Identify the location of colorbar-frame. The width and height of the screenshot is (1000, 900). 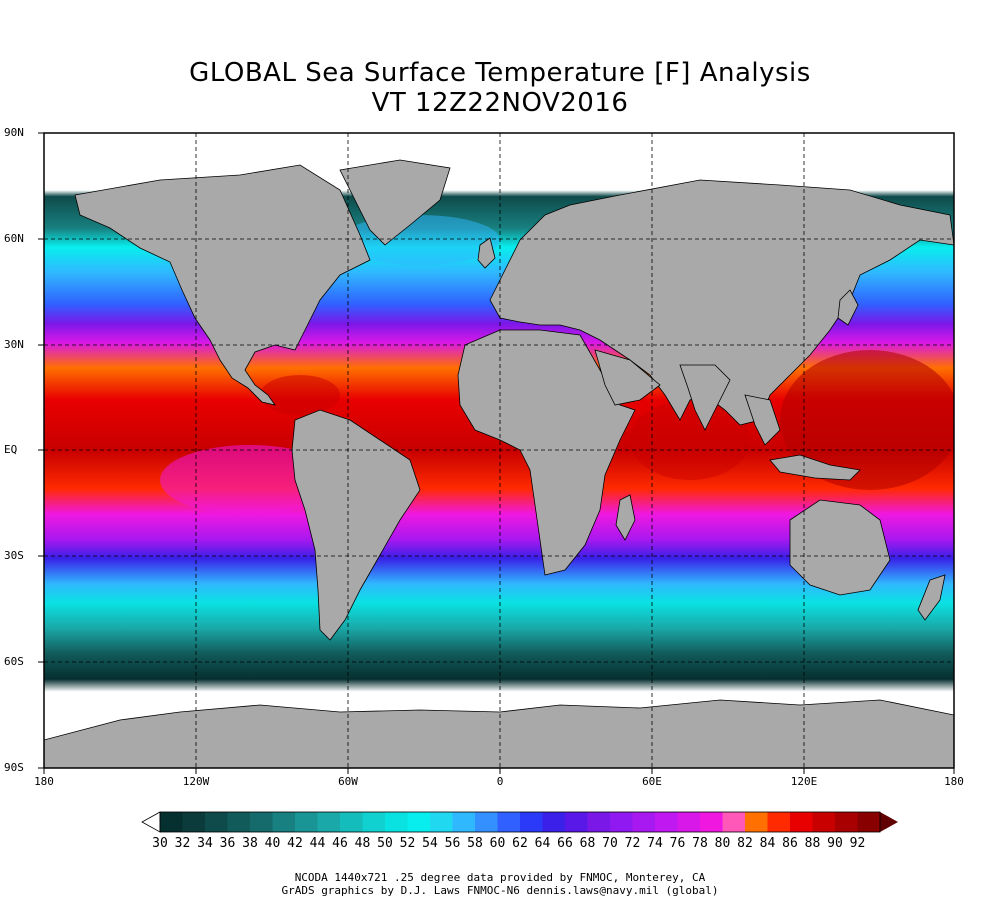
(520, 822).